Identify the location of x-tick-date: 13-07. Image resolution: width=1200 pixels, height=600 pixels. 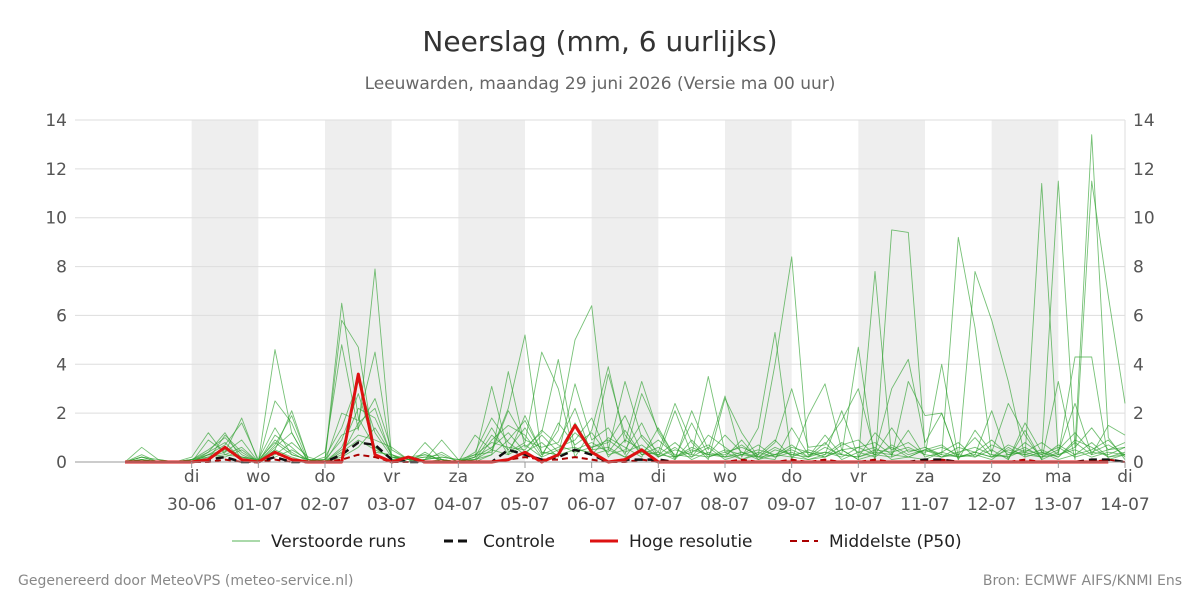
(1058, 505).